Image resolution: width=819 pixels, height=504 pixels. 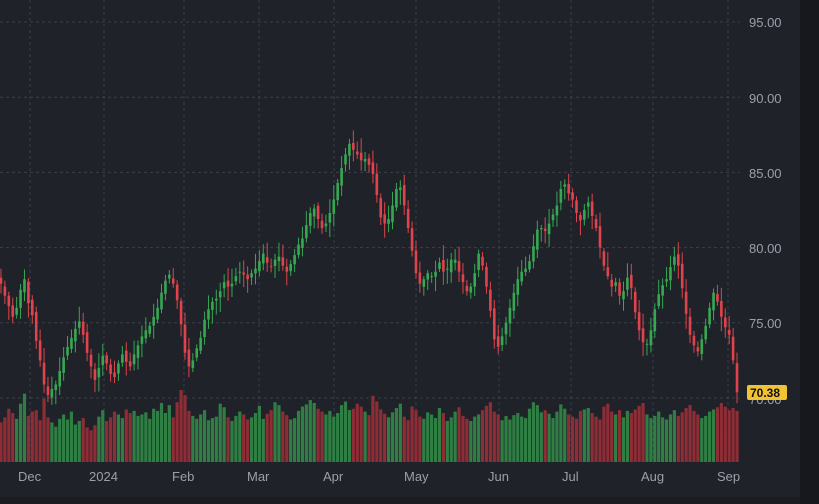 I want to click on x-tick-label: 2024, so click(x=103, y=476).